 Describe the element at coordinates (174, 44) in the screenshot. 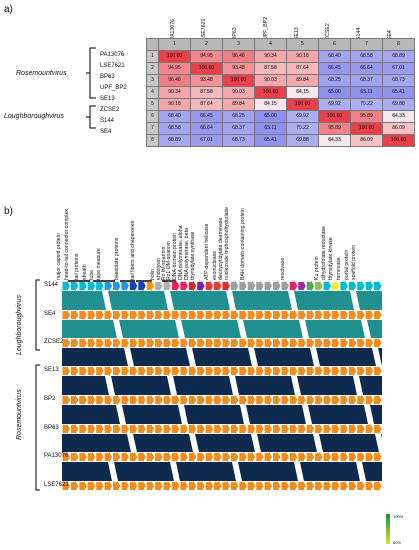

I see `column-number: 1` at that location.